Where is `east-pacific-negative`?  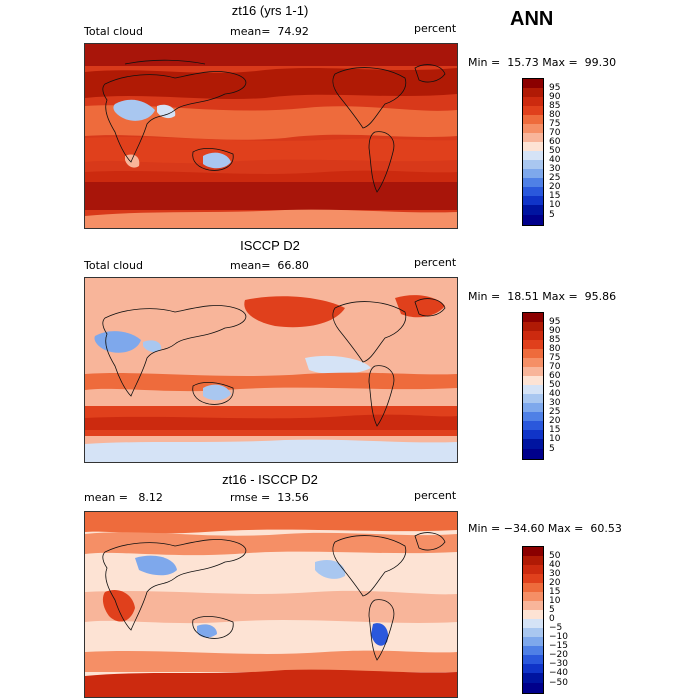 east-pacific-negative is located at coordinates (330, 569).